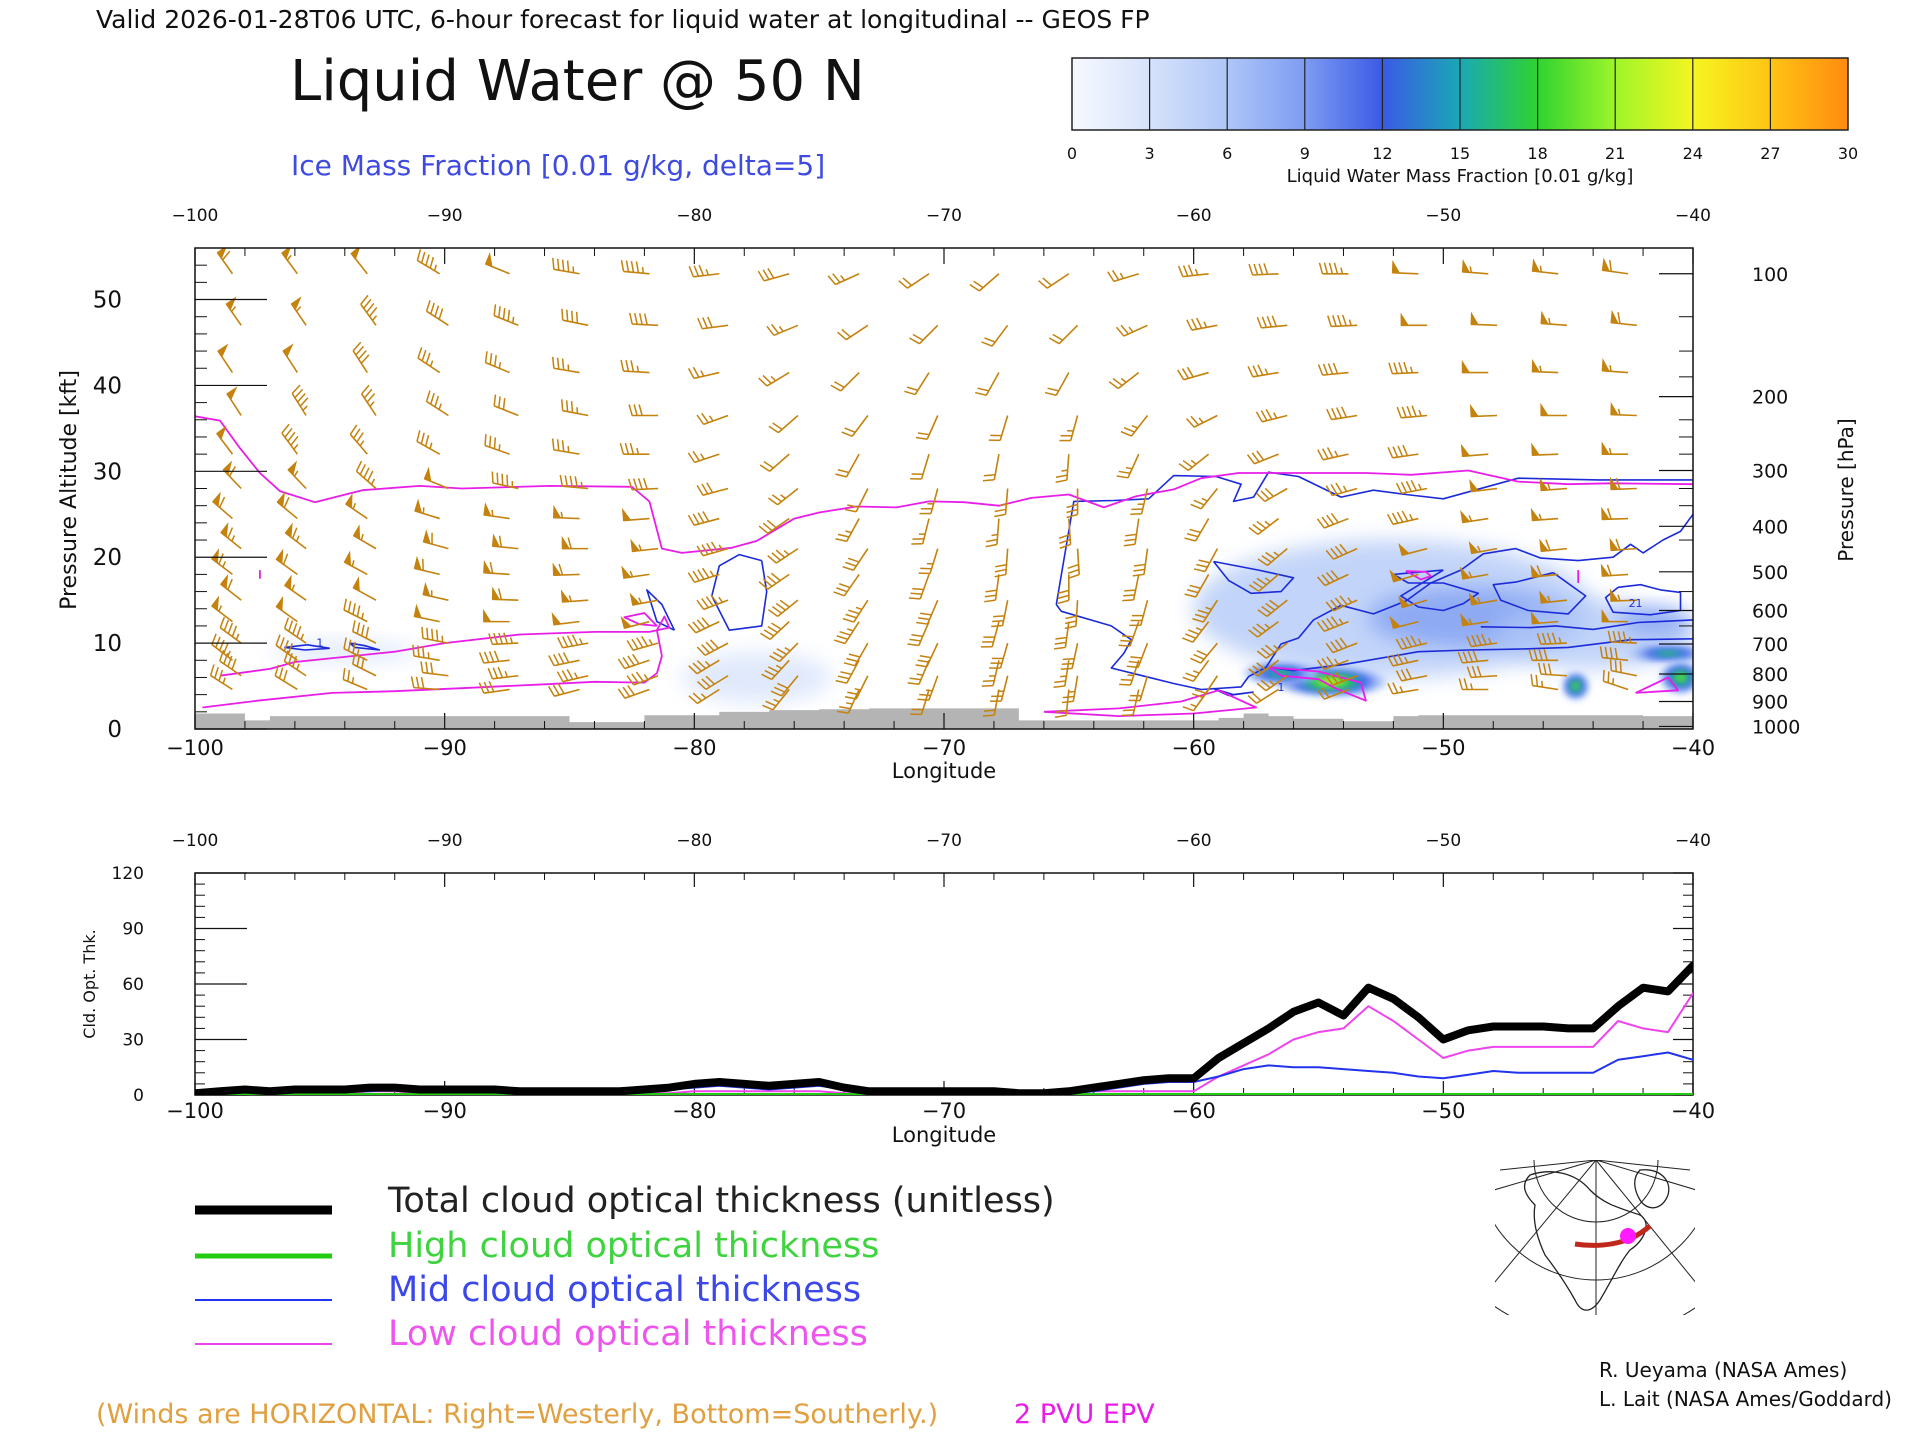 The height and width of the screenshot is (1440, 1920). I want to click on chart-title: Liquid Water @ 50 N, so click(577, 81).